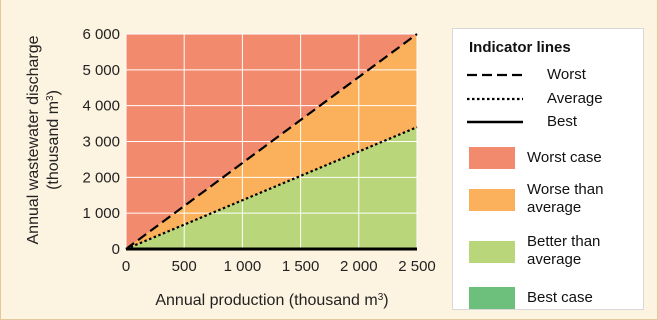 This screenshot has height=320, width=658. I want to click on x-tick-label-4: 2 000, so click(359, 266).